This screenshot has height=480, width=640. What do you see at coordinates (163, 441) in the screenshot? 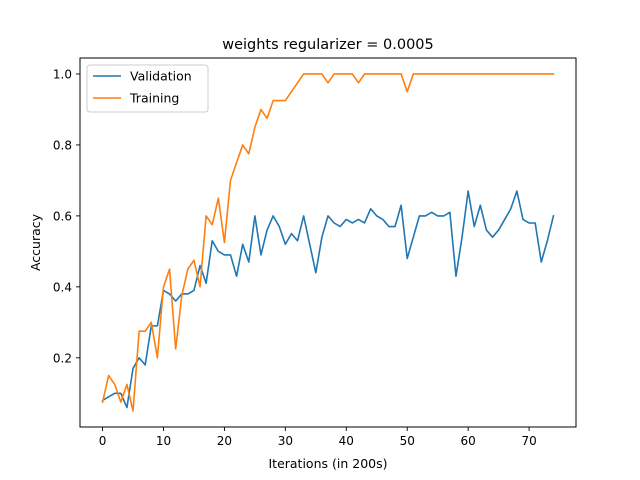
I see `x-tick-label: 10` at bounding box center [163, 441].